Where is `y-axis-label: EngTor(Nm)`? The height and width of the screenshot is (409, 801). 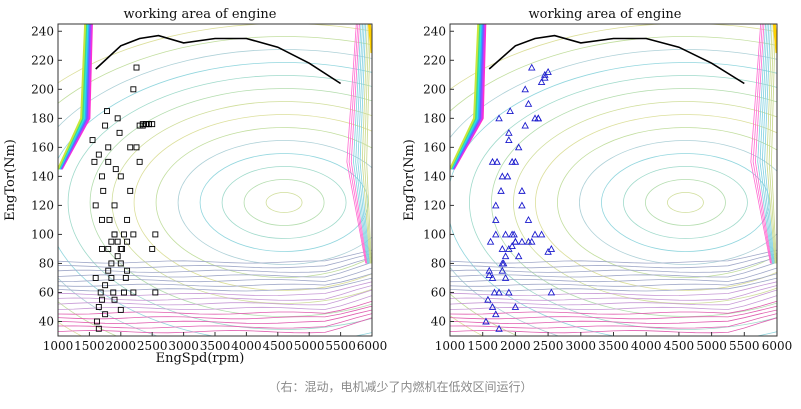
y-axis-label: EngTor(Nm) is located at coordinates (409, 180).